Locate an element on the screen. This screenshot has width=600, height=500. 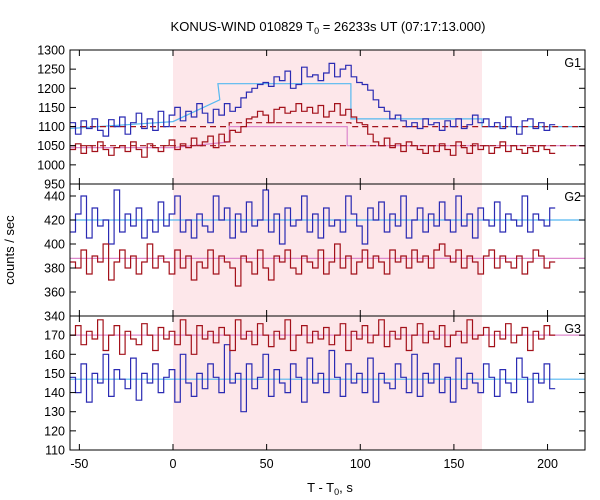
x-tick-label: 0 is located at coordinates (173, 464).